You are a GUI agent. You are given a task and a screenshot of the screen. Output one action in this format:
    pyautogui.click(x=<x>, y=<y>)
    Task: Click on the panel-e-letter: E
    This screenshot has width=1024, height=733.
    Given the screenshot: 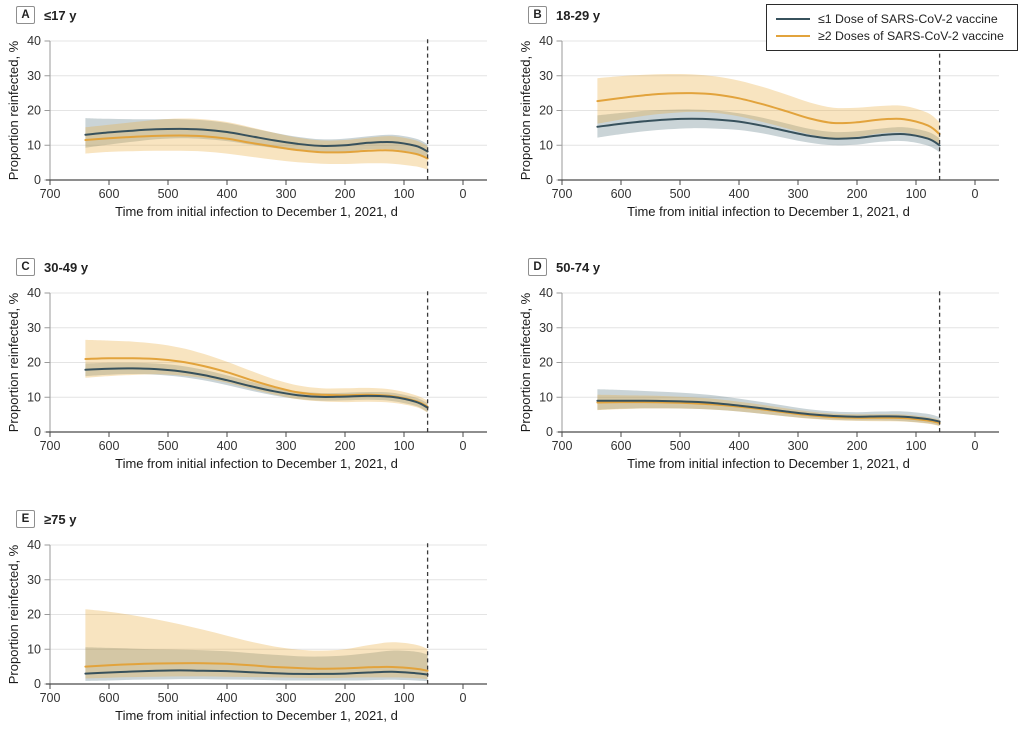 What is the action you would take?
    pyautogui.click(x=25, y=519)
    